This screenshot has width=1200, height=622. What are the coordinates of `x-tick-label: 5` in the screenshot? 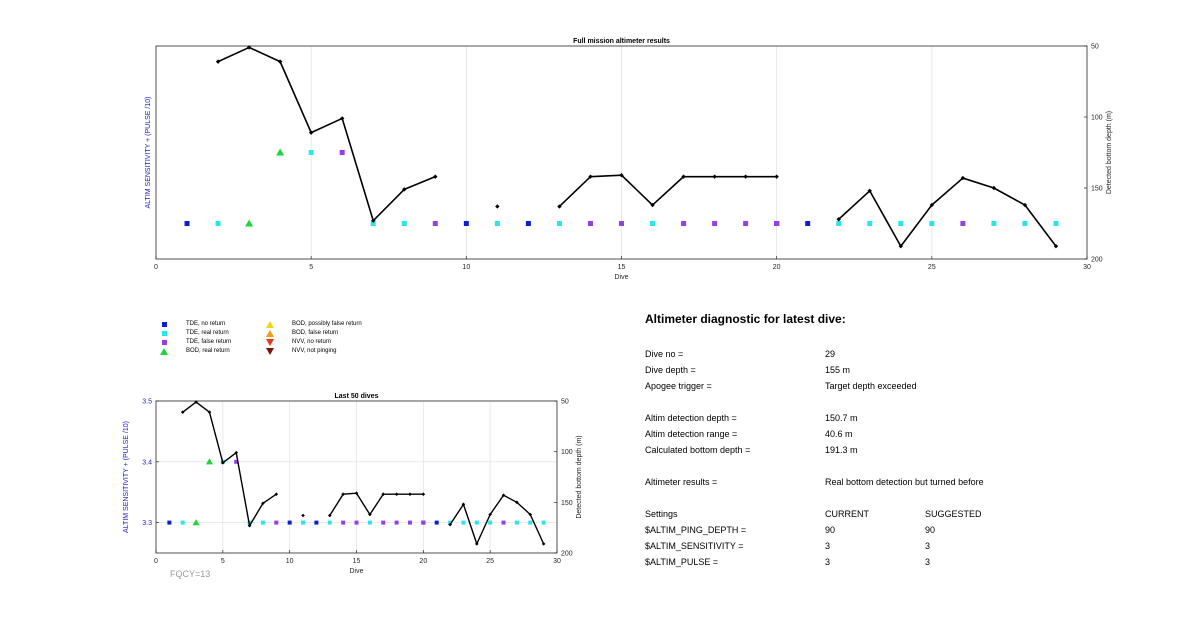 It's located at (311, 267).